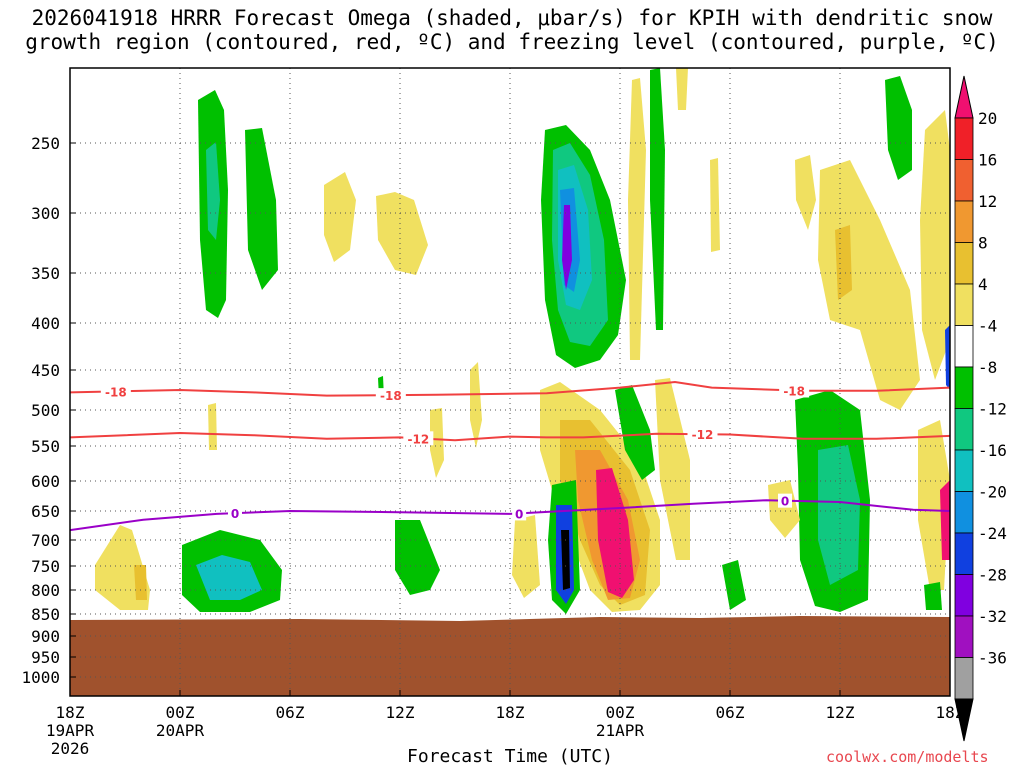 The image size is (1024, 768). Describe the element at coordinates (45, 323) in the screenshot. I see `y-tick-label: 400` at that location.